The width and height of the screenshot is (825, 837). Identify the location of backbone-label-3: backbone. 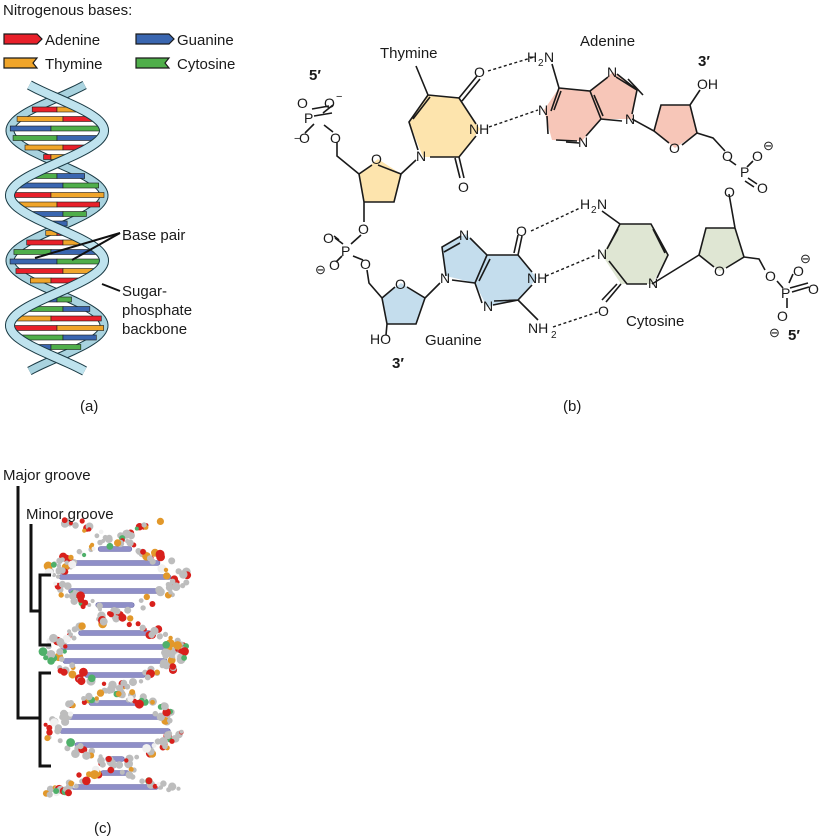
(154, 329).